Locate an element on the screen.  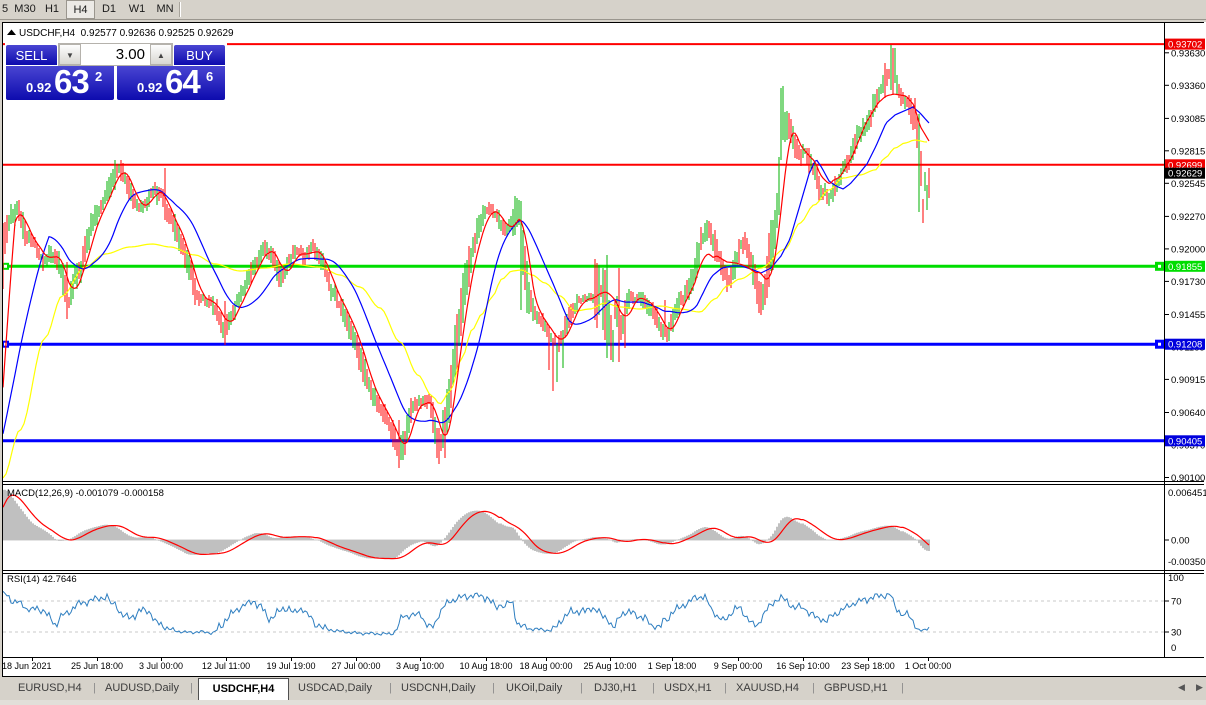
svg-text: 100 is located at coordinates (1176, 578).